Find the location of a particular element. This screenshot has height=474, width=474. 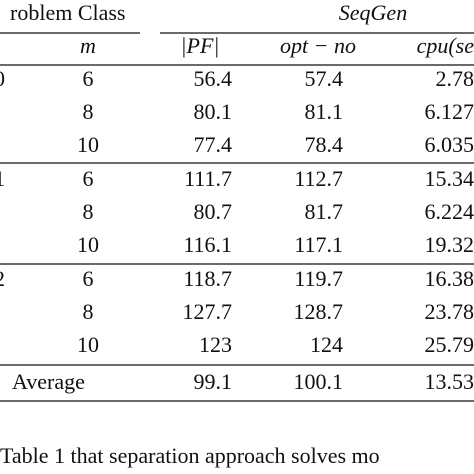

cell: 123 is located at coordinates (215, 344).